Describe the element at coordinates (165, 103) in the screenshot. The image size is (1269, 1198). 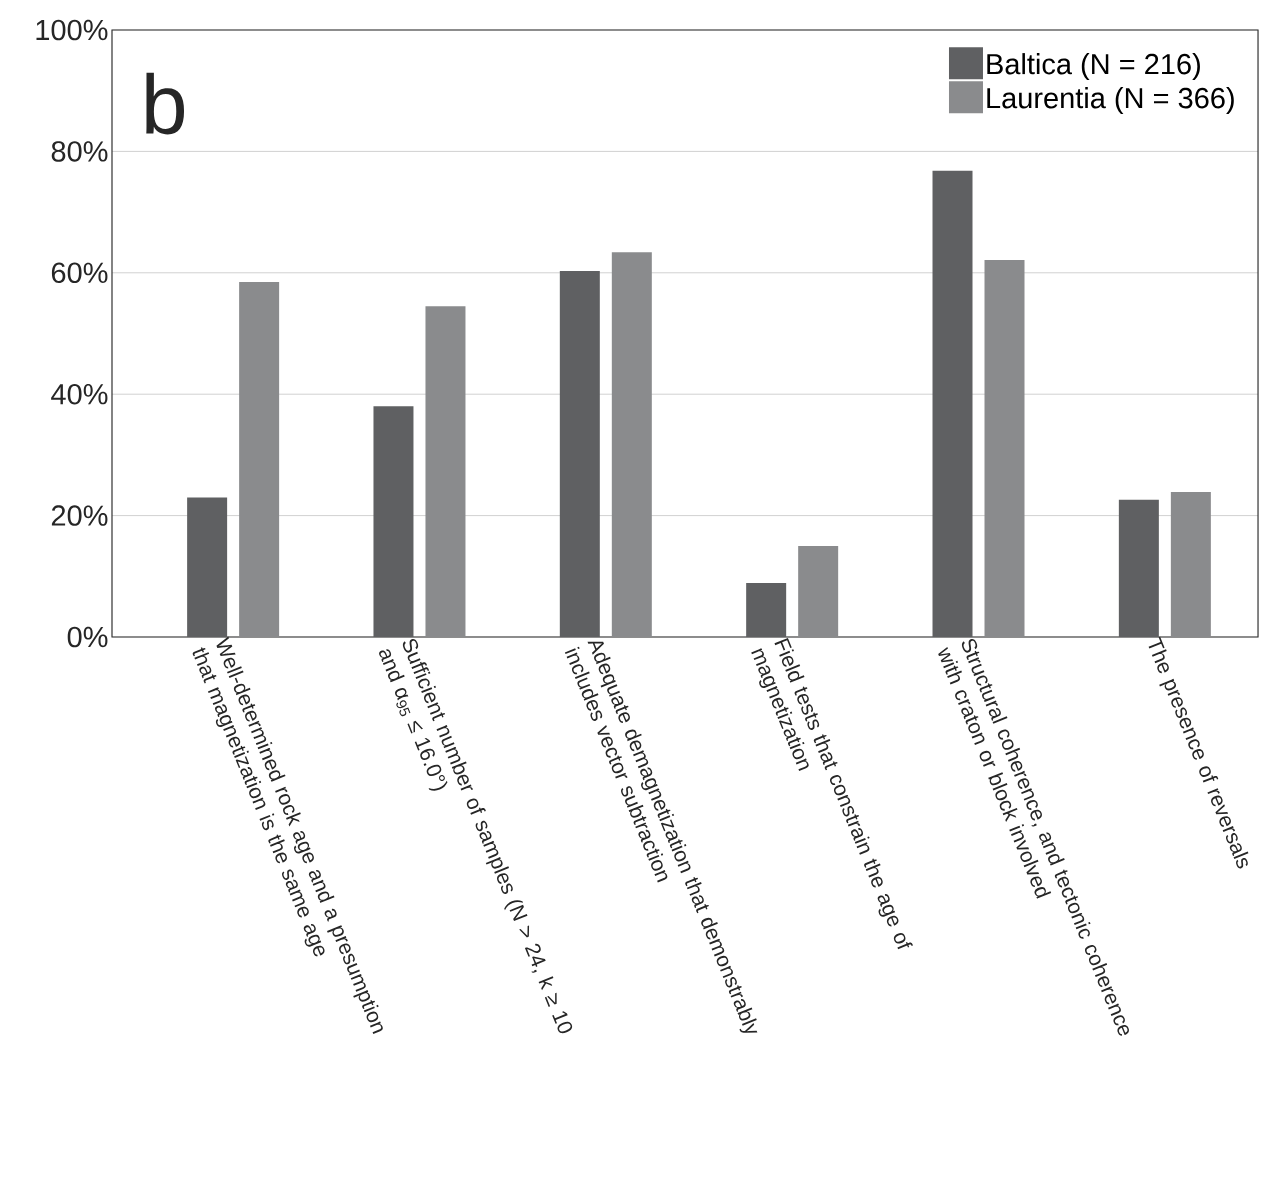
I see `annotation: b` at that location.